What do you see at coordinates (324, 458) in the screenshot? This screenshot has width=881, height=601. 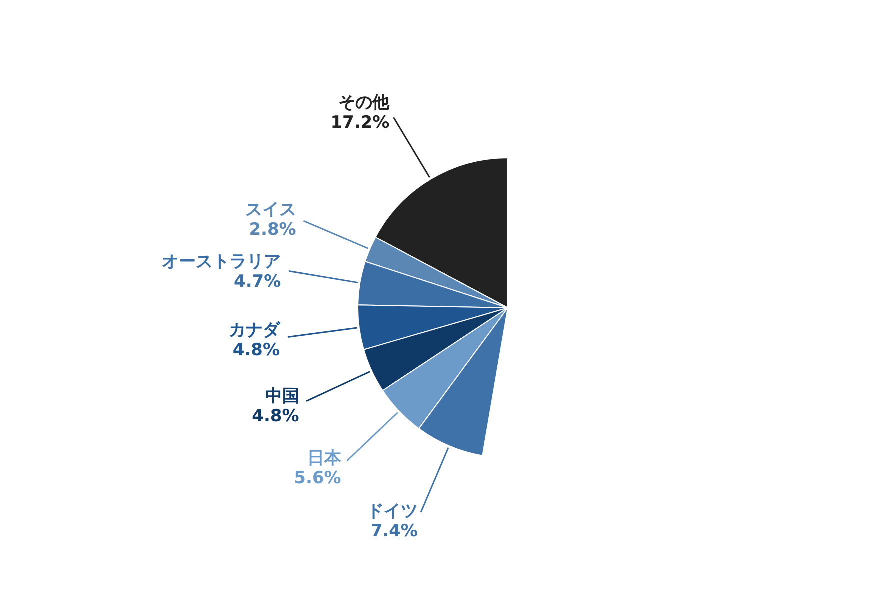 I see `slice-label: 日本` at bounding box center [324, 458].